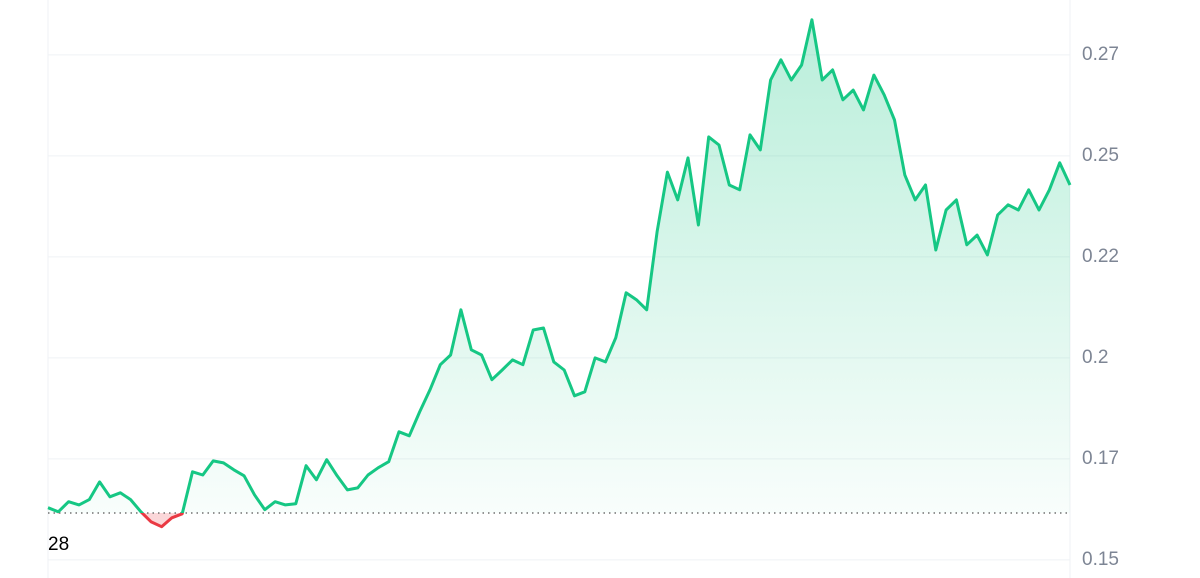  Describe the element at coordinates (1095, 357) in the screenshot. I see `y-tick-label: 0.2` at that location.